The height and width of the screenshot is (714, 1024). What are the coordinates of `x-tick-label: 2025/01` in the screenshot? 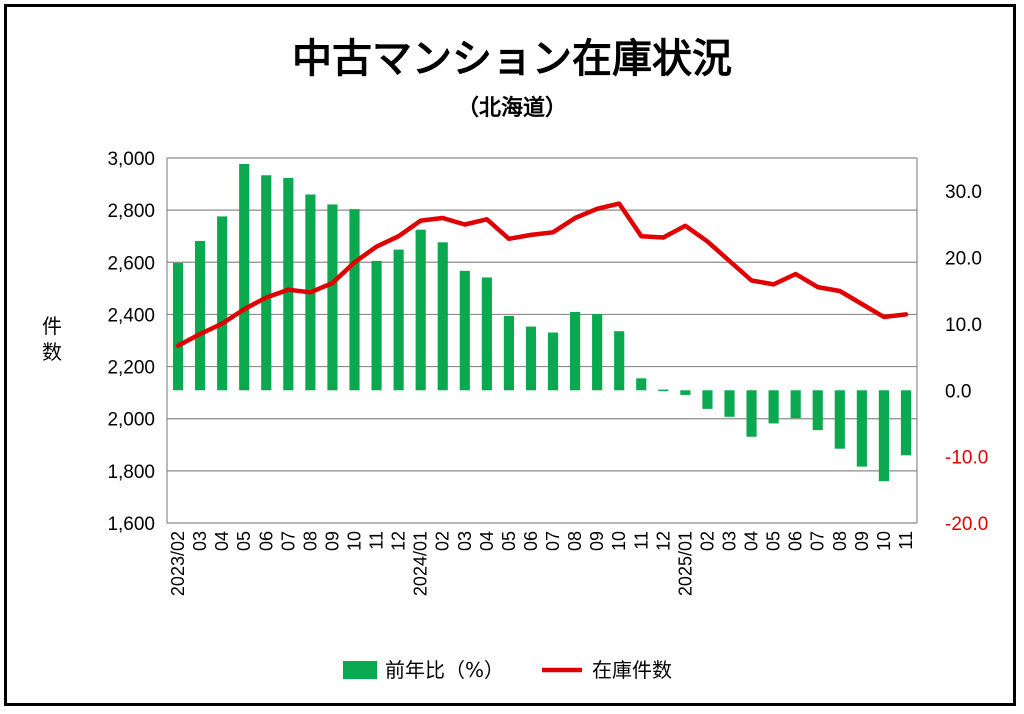 It's located at (685, 563).